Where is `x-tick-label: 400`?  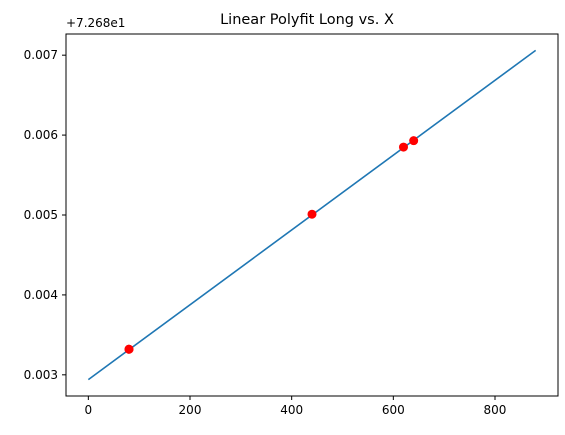
x-tick-label: 400 is located at coordinates (291, 410).